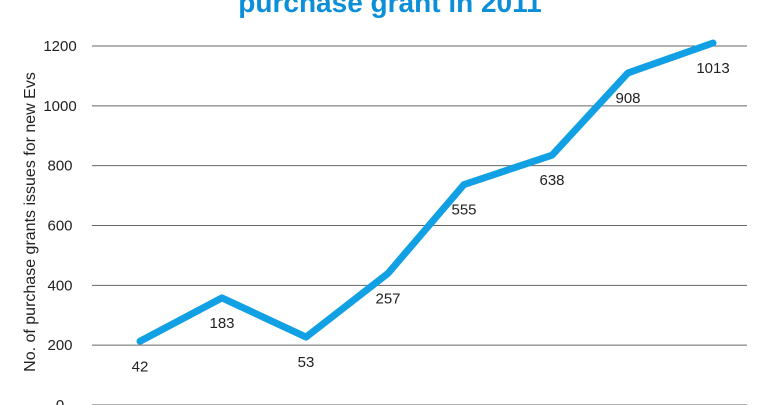 This screenshot has height=405, width=780. Describe the element at coordinates (221, 323) in the screenshot. I see `data-label: 183` at that location.